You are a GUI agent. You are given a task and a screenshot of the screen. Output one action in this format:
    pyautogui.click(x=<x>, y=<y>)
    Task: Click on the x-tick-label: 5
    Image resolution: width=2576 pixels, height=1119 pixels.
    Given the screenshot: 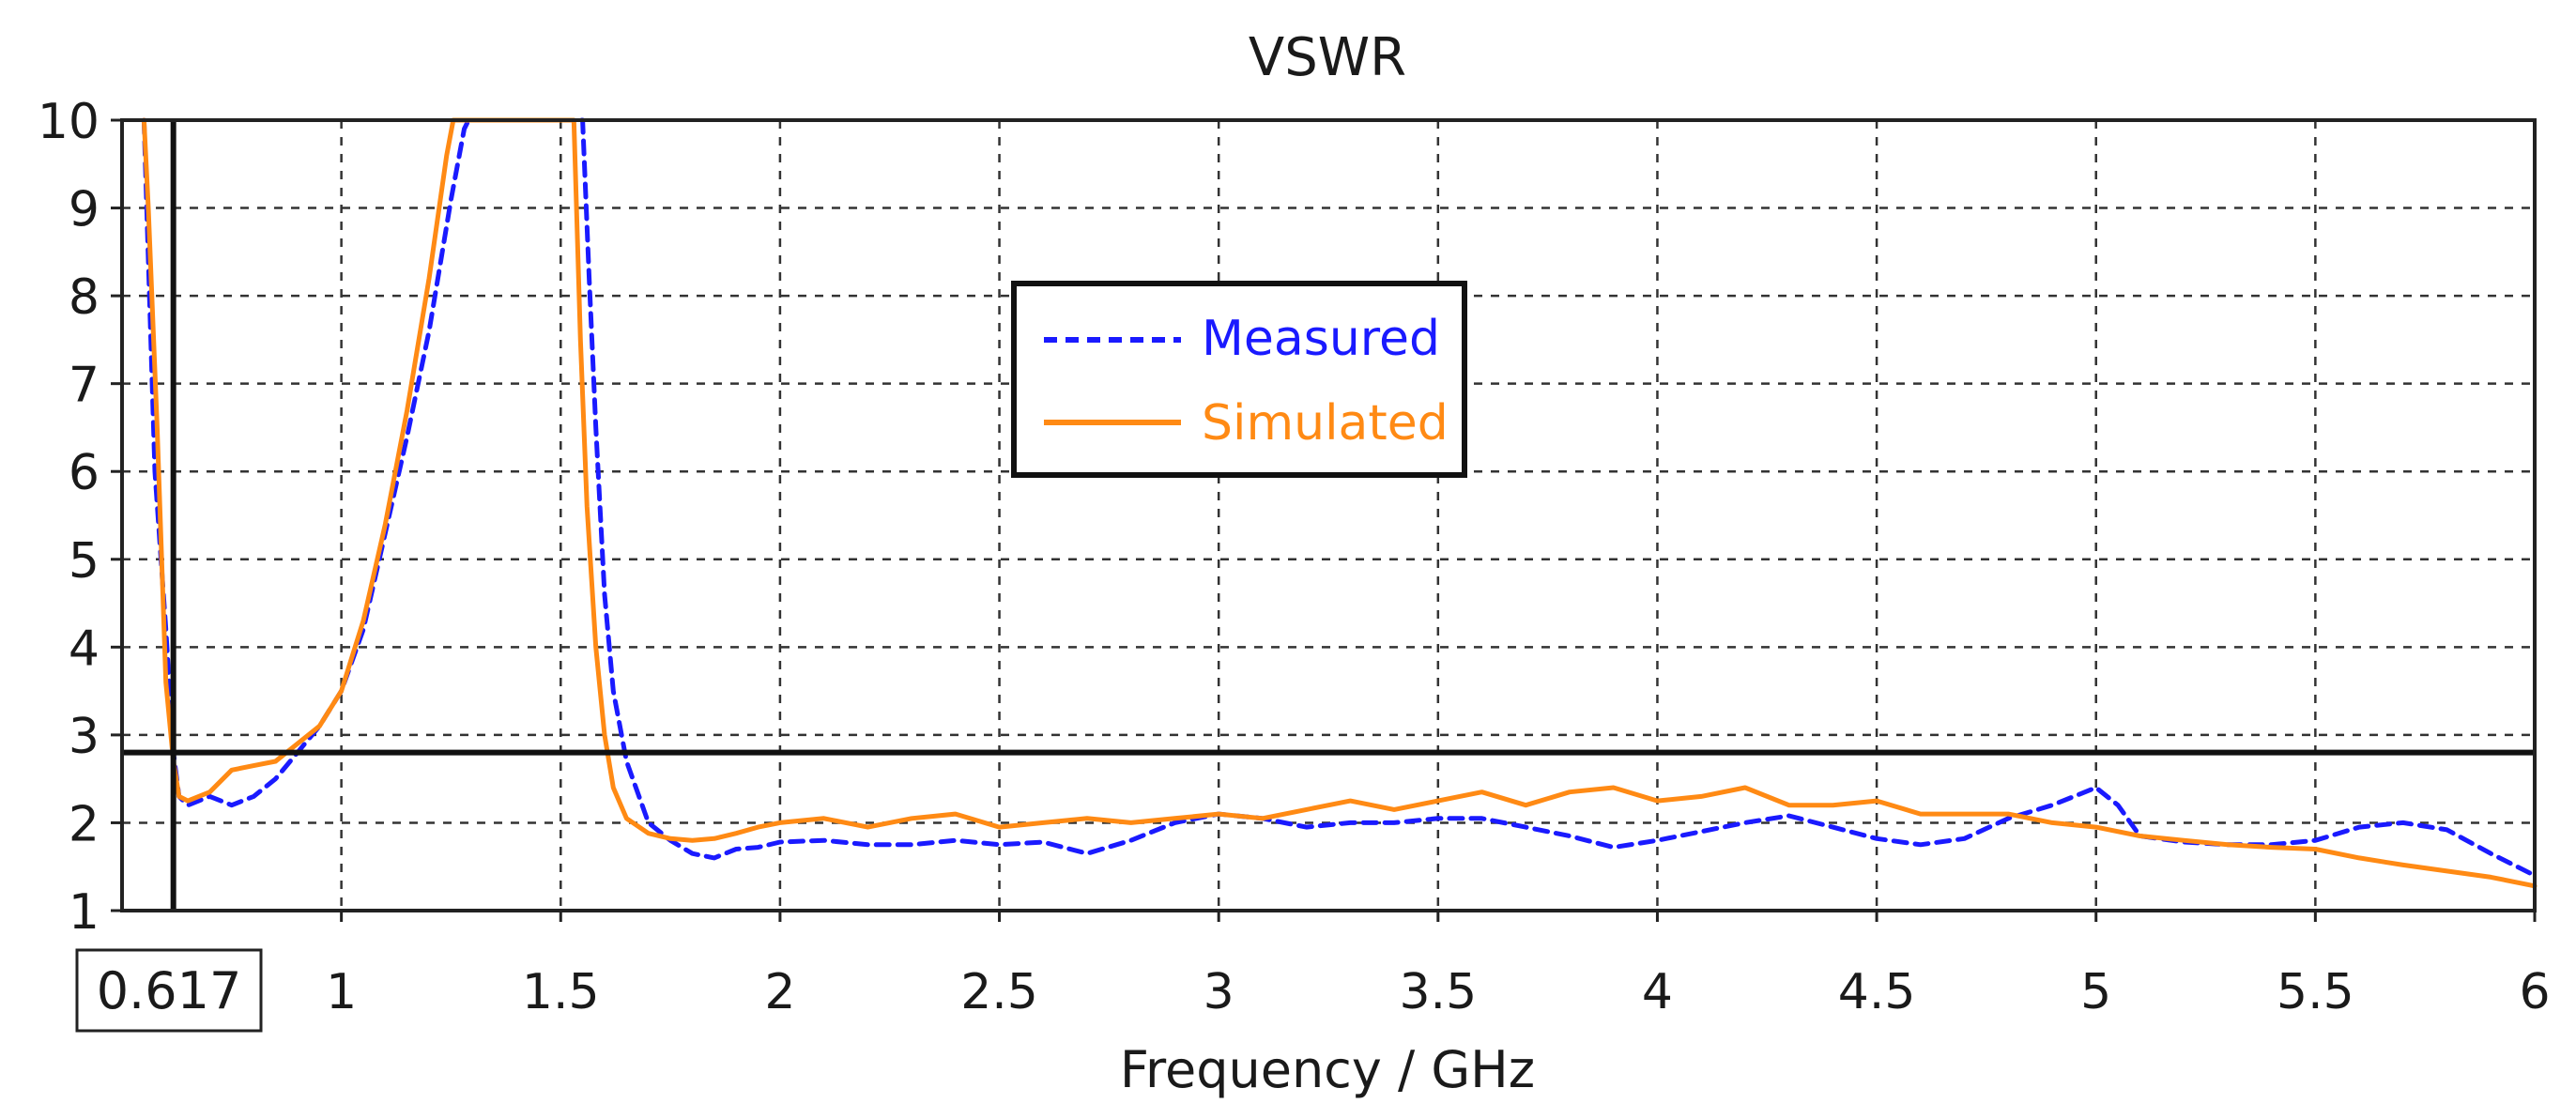 What is the action you would take?
    pyautogui.click(x=2095, y=992)
    